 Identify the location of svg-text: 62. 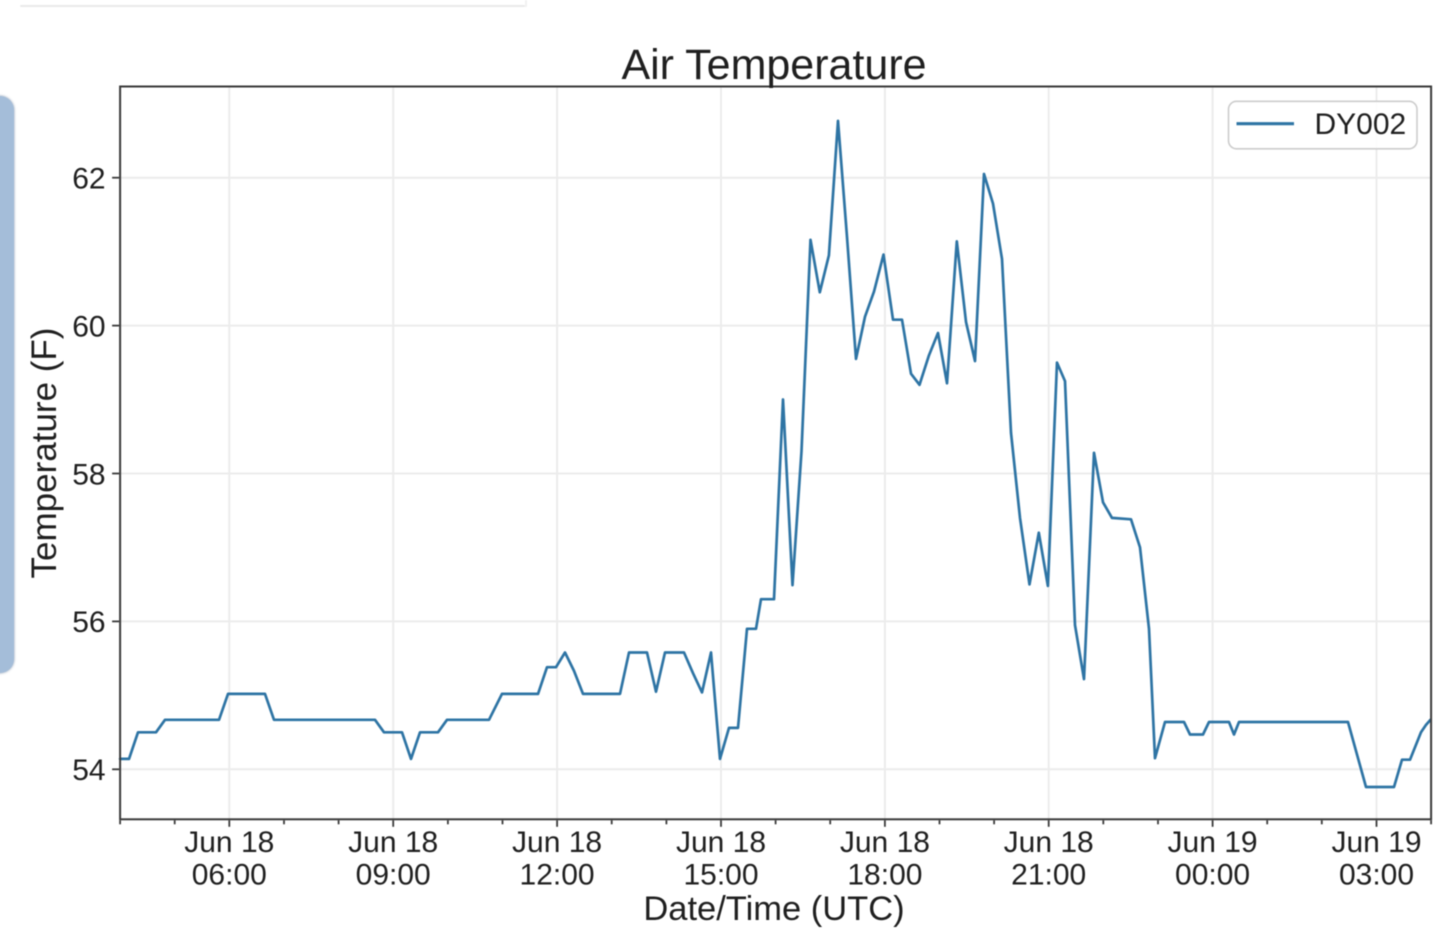
(88, 179).